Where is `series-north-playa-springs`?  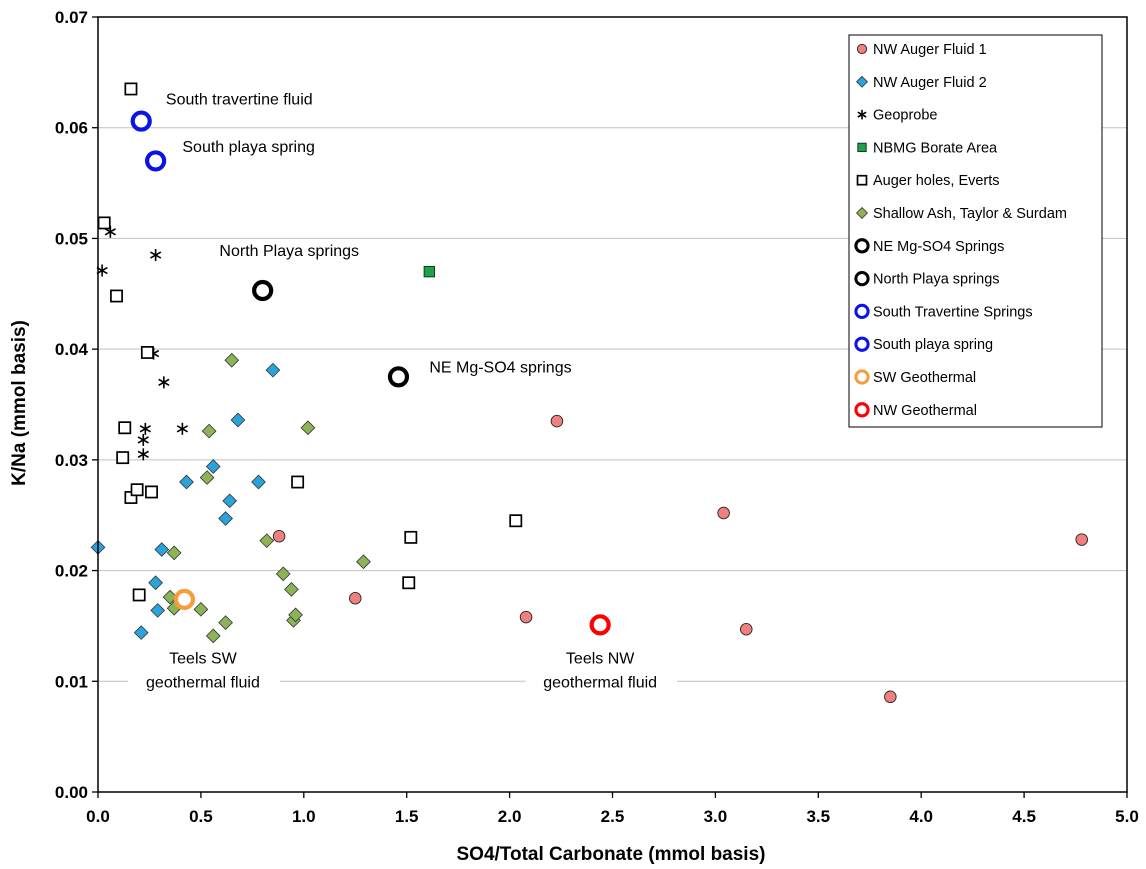
series-north-playa-springs is located at coordinates (263, 290).